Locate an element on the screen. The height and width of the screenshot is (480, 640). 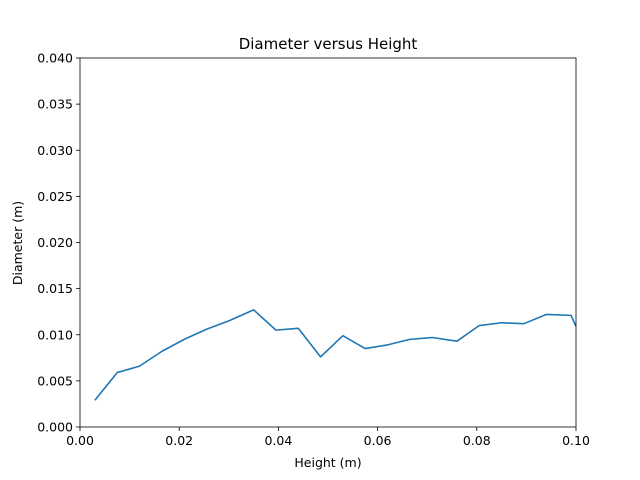
y-tick-label: 0.025 is located at coordinates (55, 196).